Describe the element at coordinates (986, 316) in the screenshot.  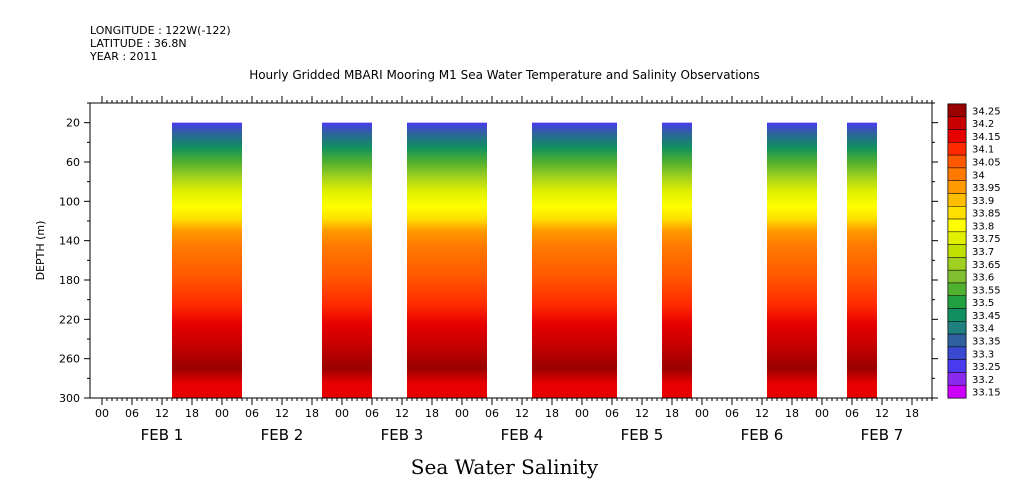
I see `colorbar-label-16: 33.45` at that location.